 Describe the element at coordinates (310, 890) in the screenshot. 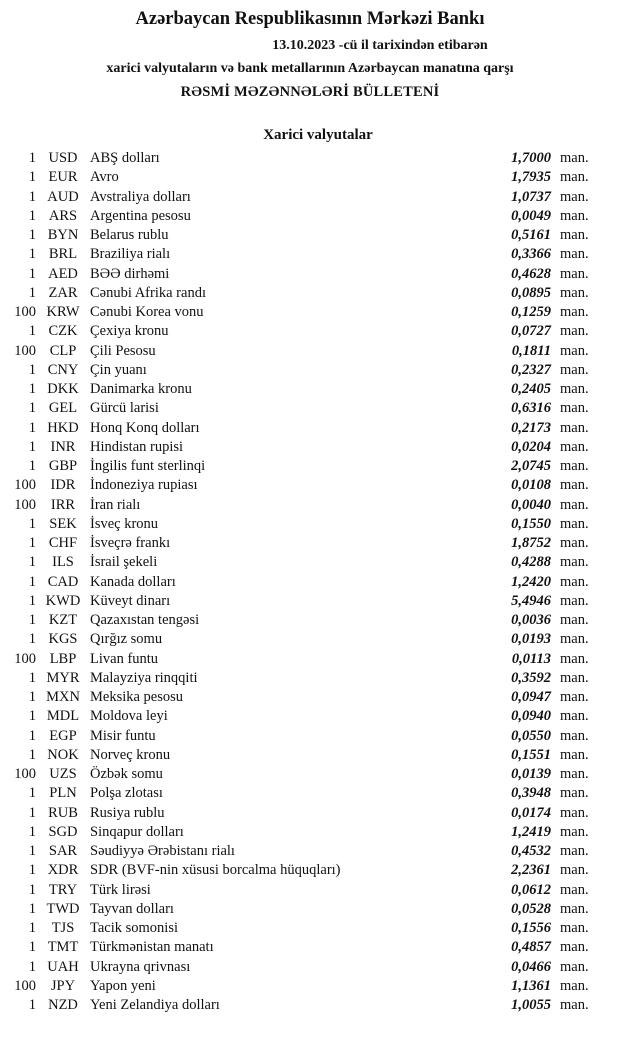

I see `rate-row: 1 TRY Türk lirəsi 0,0612 man.` at that location.